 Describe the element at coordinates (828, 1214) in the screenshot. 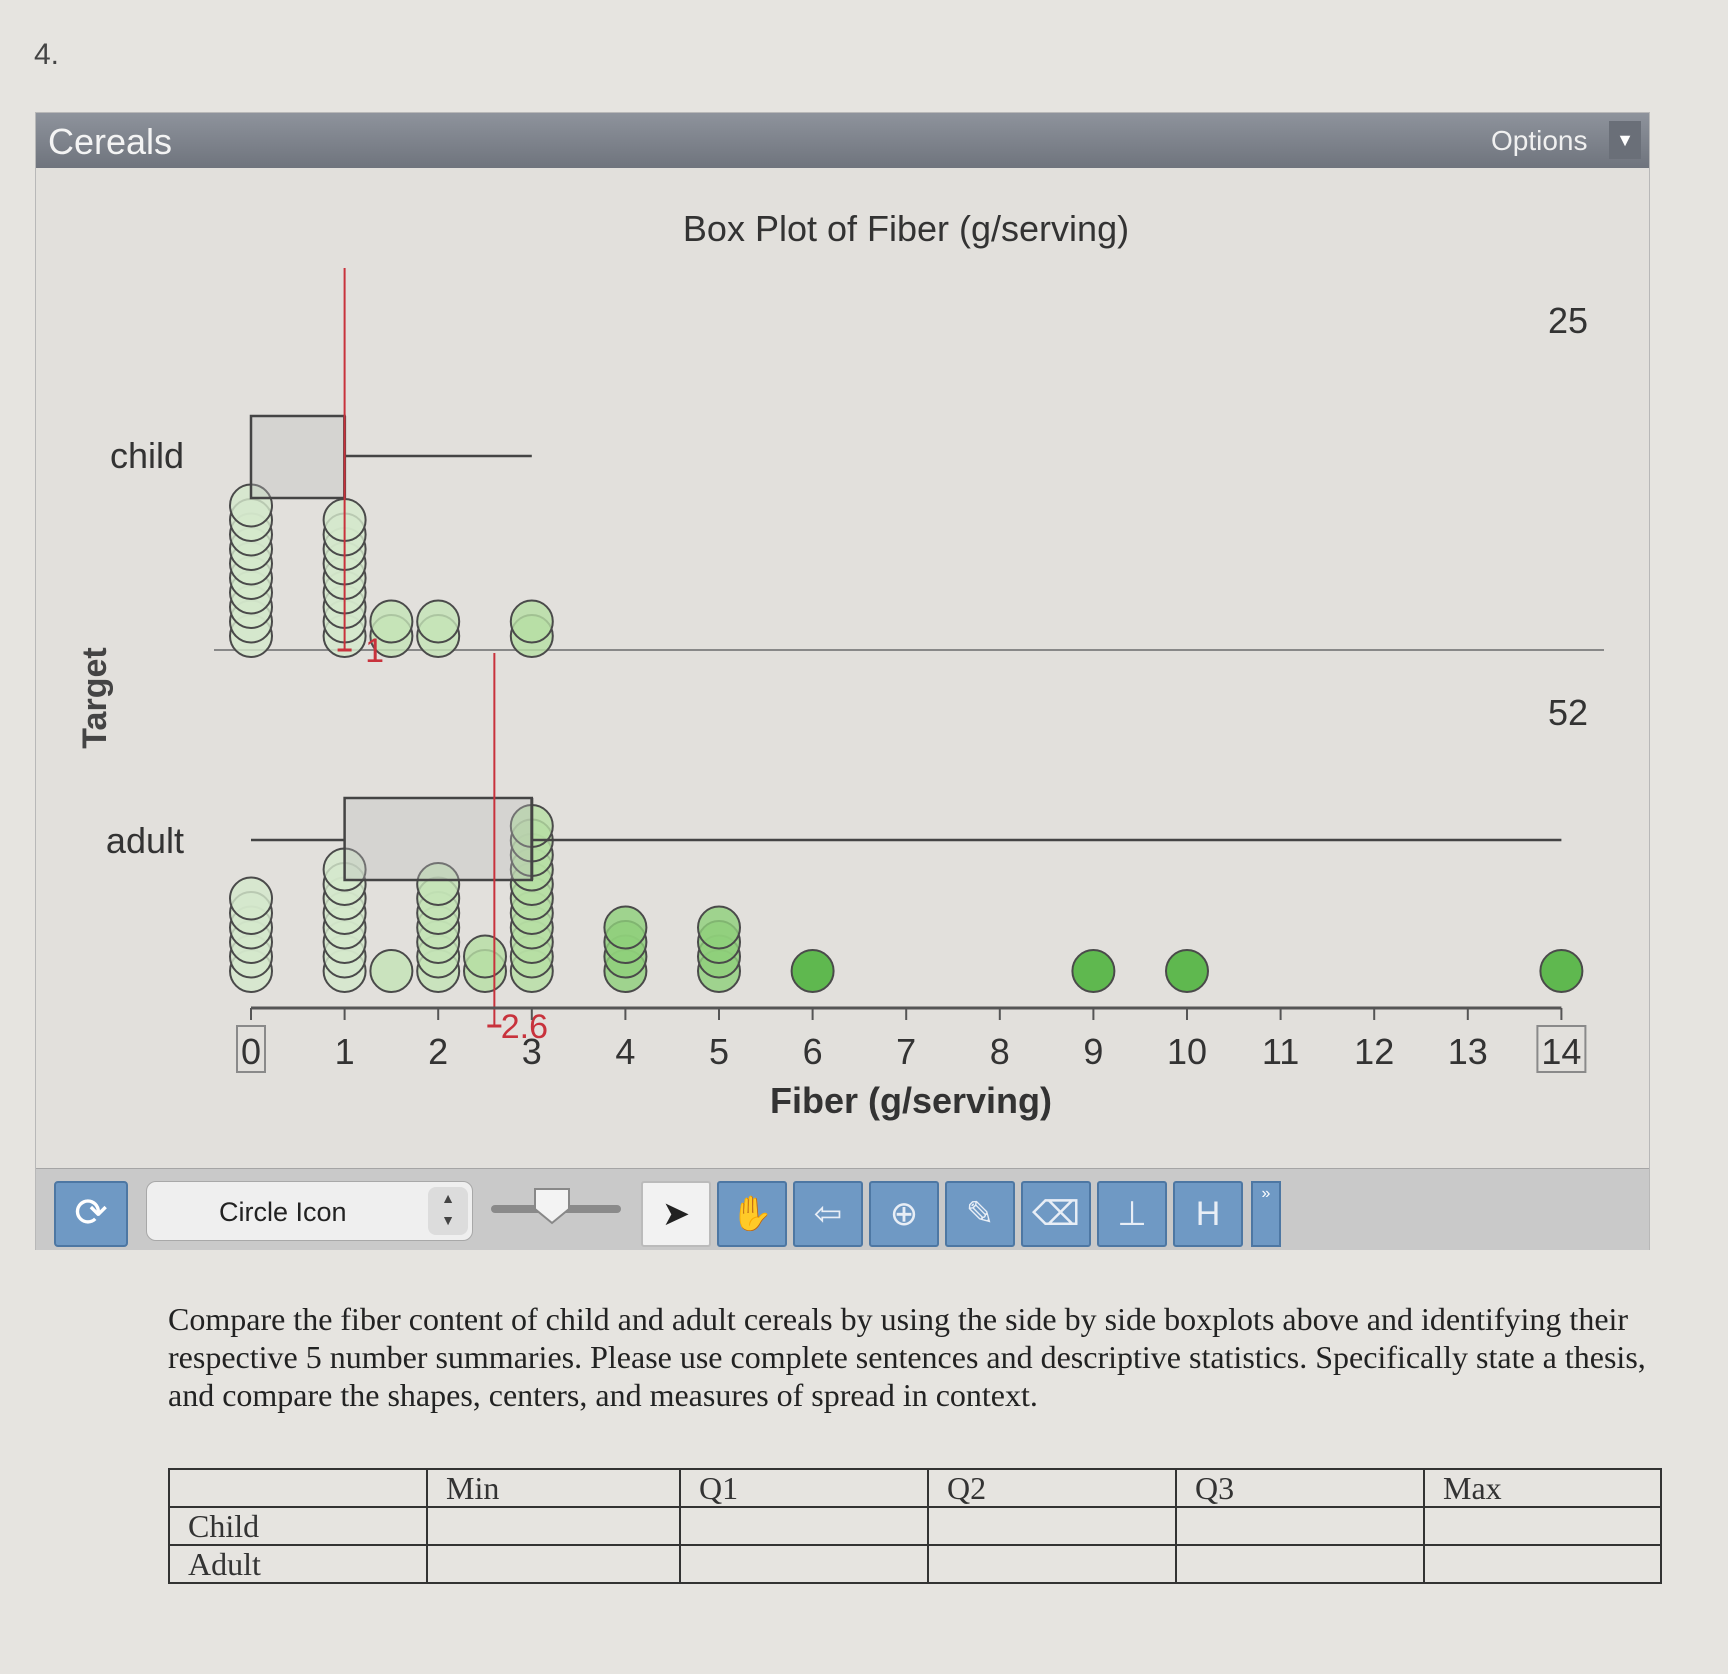

I see `back-arrow-icon: ⇦` at that location.